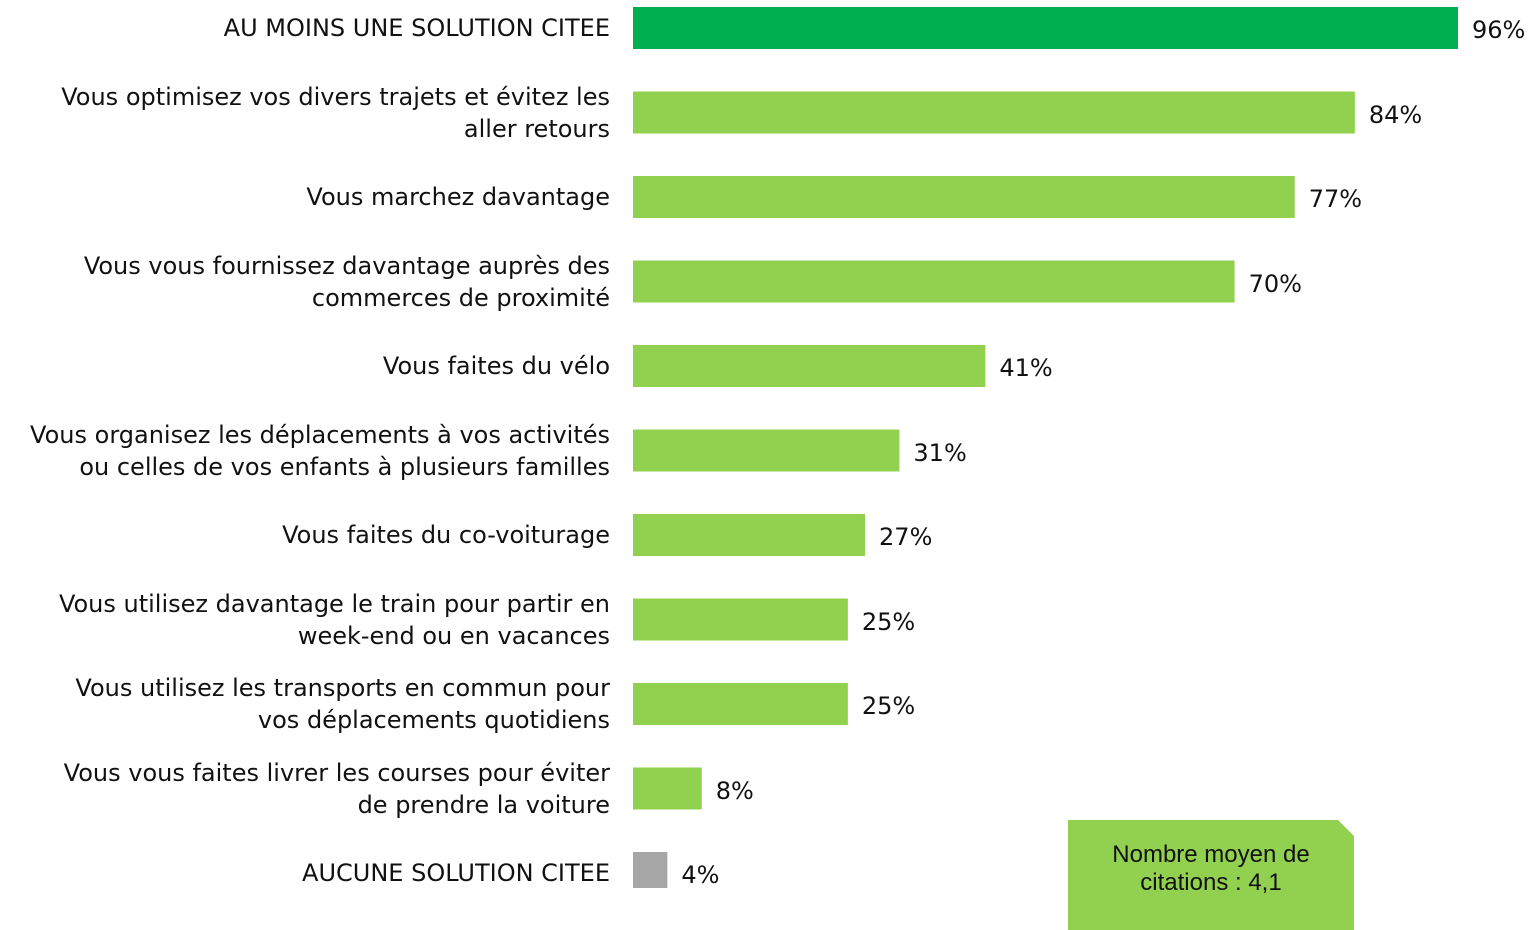  Describe the element at coordinates (496, 366) in the screenshot. I see `category-label: Vous faites du vélo` at that location.